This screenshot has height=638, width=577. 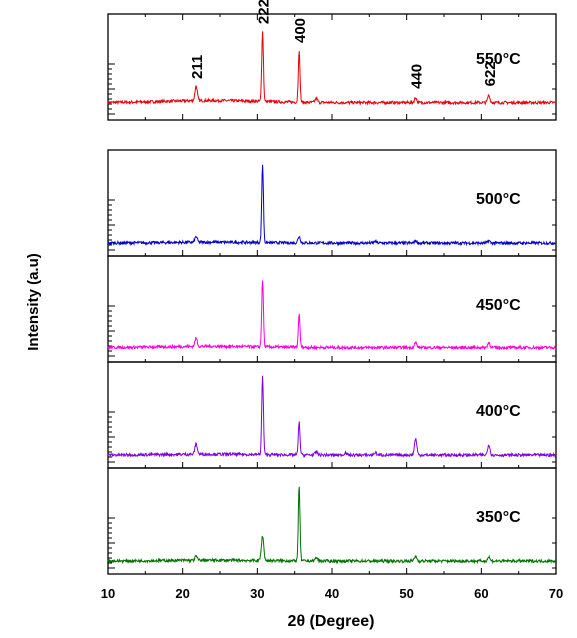 What do you see at coordinates (257, 593) in the screenshot?
I see `x-tick-label: 30` at bounding box center [257, 593].